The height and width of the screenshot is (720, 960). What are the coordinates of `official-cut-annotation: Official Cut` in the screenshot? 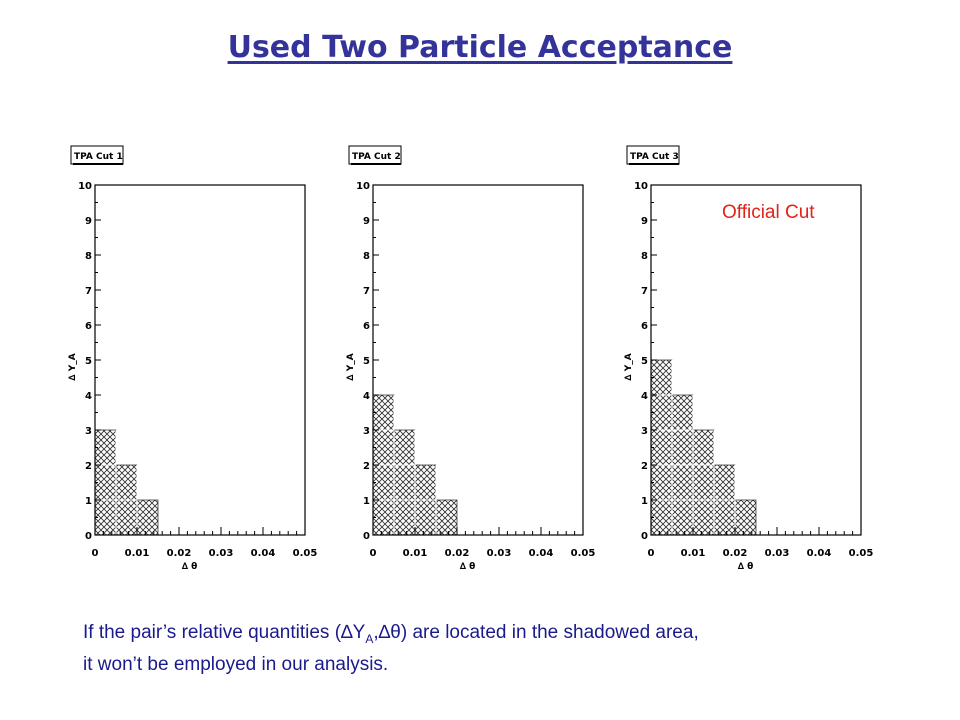 It's located at (768, 212).